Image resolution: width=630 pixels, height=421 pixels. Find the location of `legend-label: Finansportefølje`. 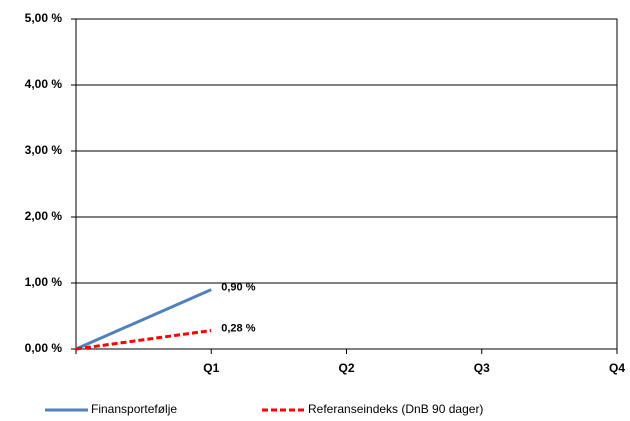

legend-label: Finansportefølje is located at coordinates (134, 409).